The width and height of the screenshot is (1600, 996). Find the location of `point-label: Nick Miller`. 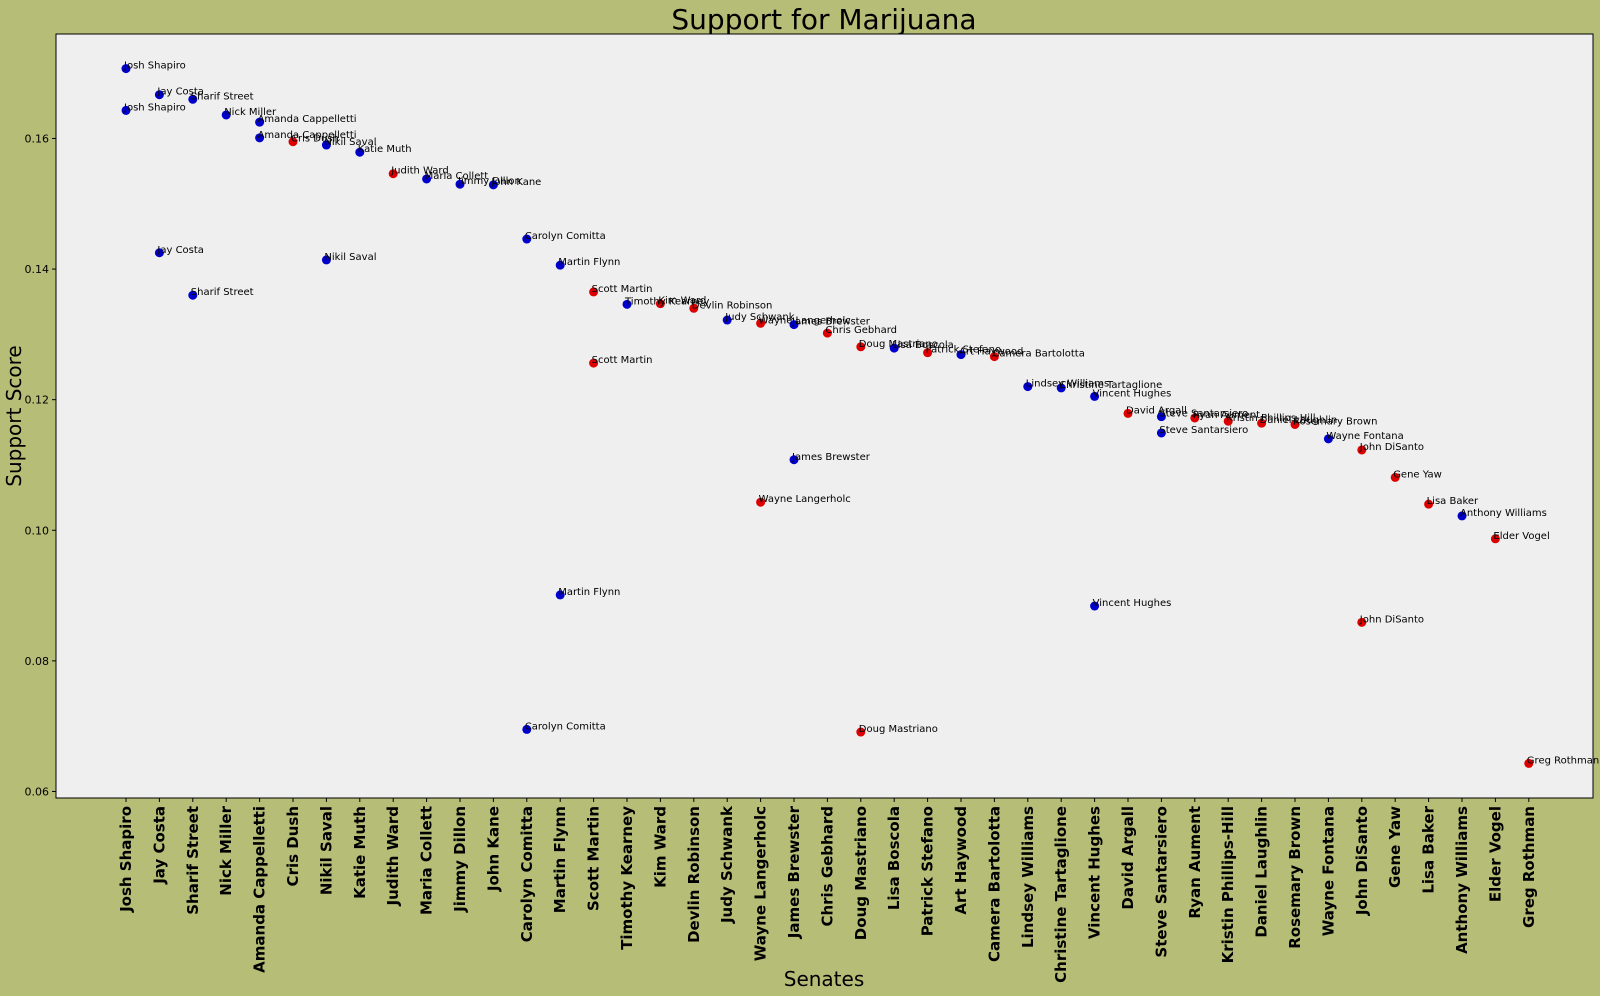

point-label: Nick Miller is located at coordinates (250, 112).